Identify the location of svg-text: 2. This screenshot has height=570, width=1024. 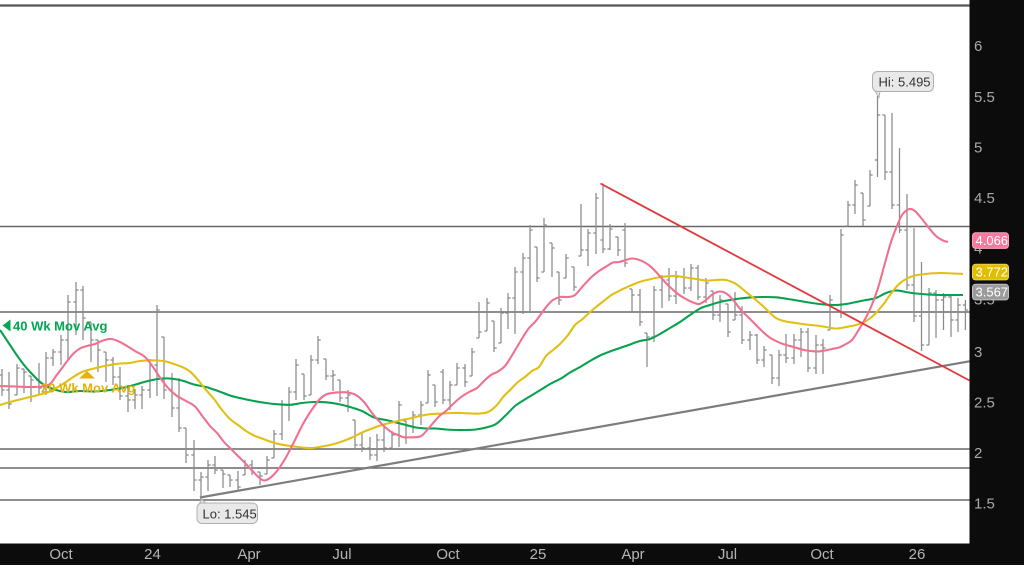
(978, 453).